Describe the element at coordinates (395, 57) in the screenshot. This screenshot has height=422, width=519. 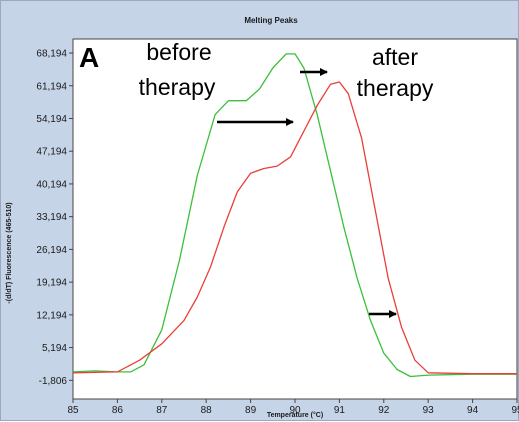
I see `annotation-after: after` at that location.